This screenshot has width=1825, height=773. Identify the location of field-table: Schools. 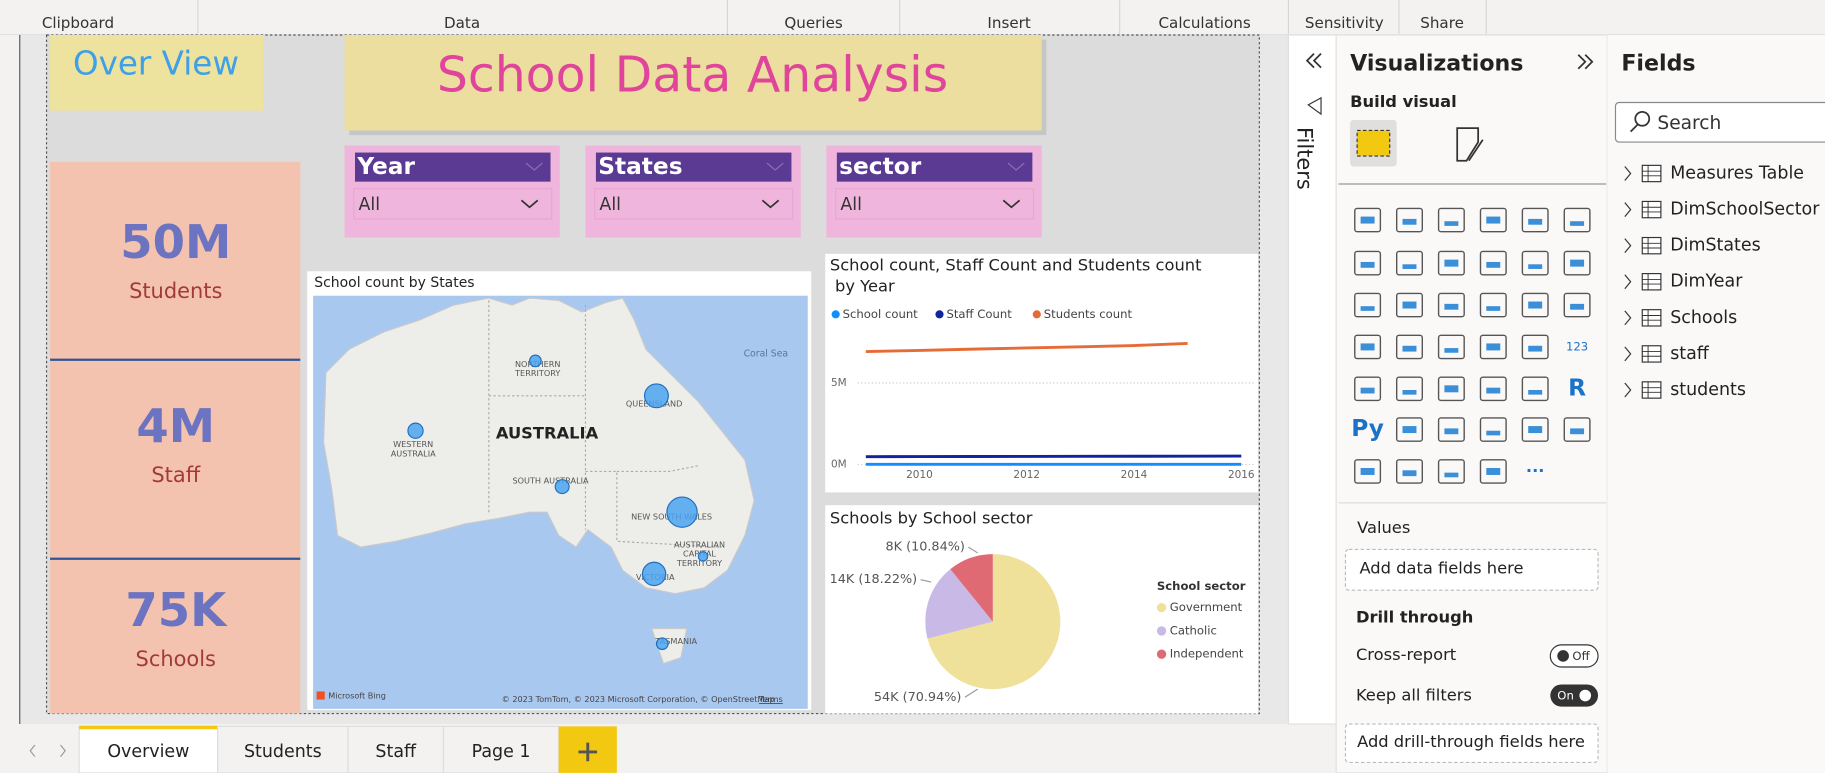
(1703, 318).